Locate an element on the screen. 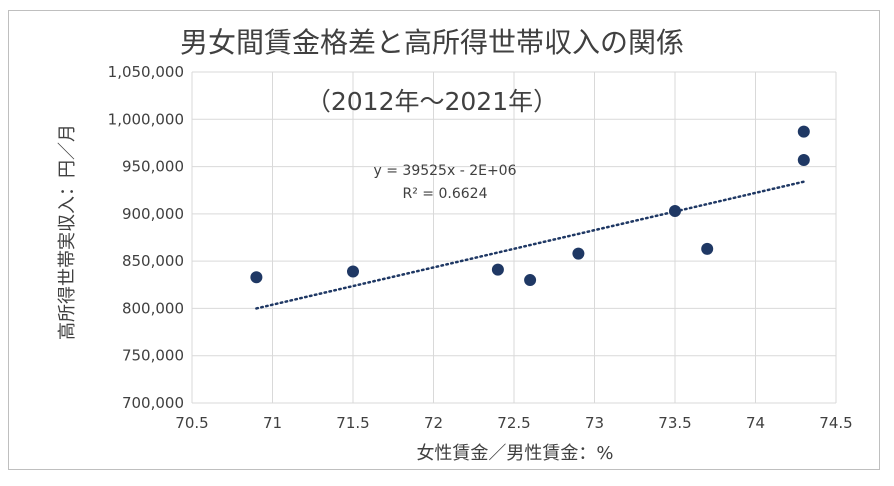 Image resolution: width=894 pixels, height=486 pixels. x-tick-label: 74 is located at coordinates (755, 423).